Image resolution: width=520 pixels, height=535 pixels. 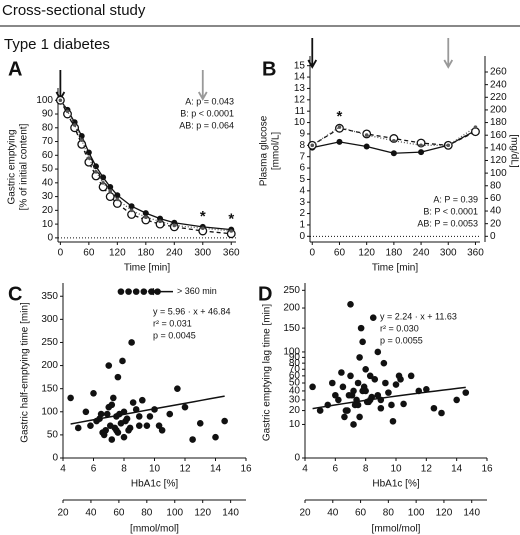 I want to click on y2-tick-label: 240, so click(x=498, y=84).